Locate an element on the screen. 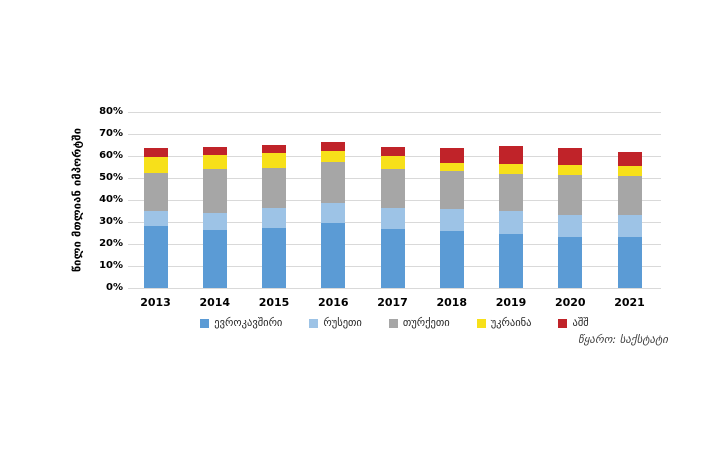 Image resolution: width=720 pixels, height=459 pixels. bar-2016 is located at coordinates (333, 214).